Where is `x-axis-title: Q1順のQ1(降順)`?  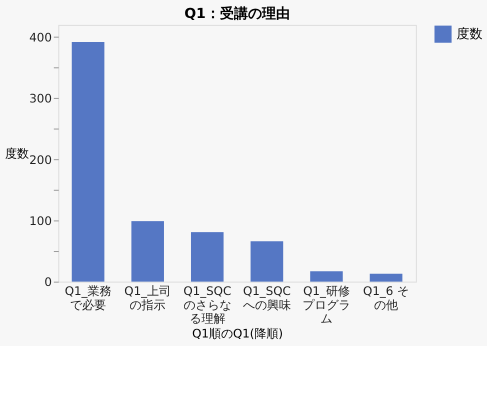 x-axis-title: Q1順のQ1(降順) is located at coordinates (238, 333).